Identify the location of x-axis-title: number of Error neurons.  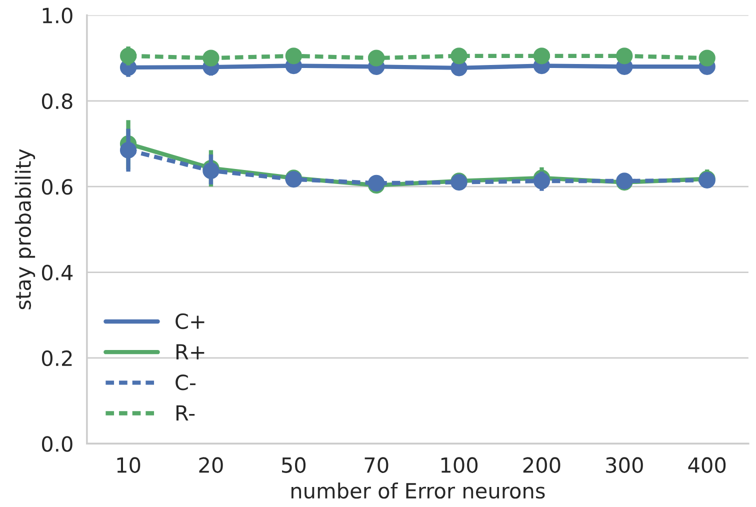
(418, 490).